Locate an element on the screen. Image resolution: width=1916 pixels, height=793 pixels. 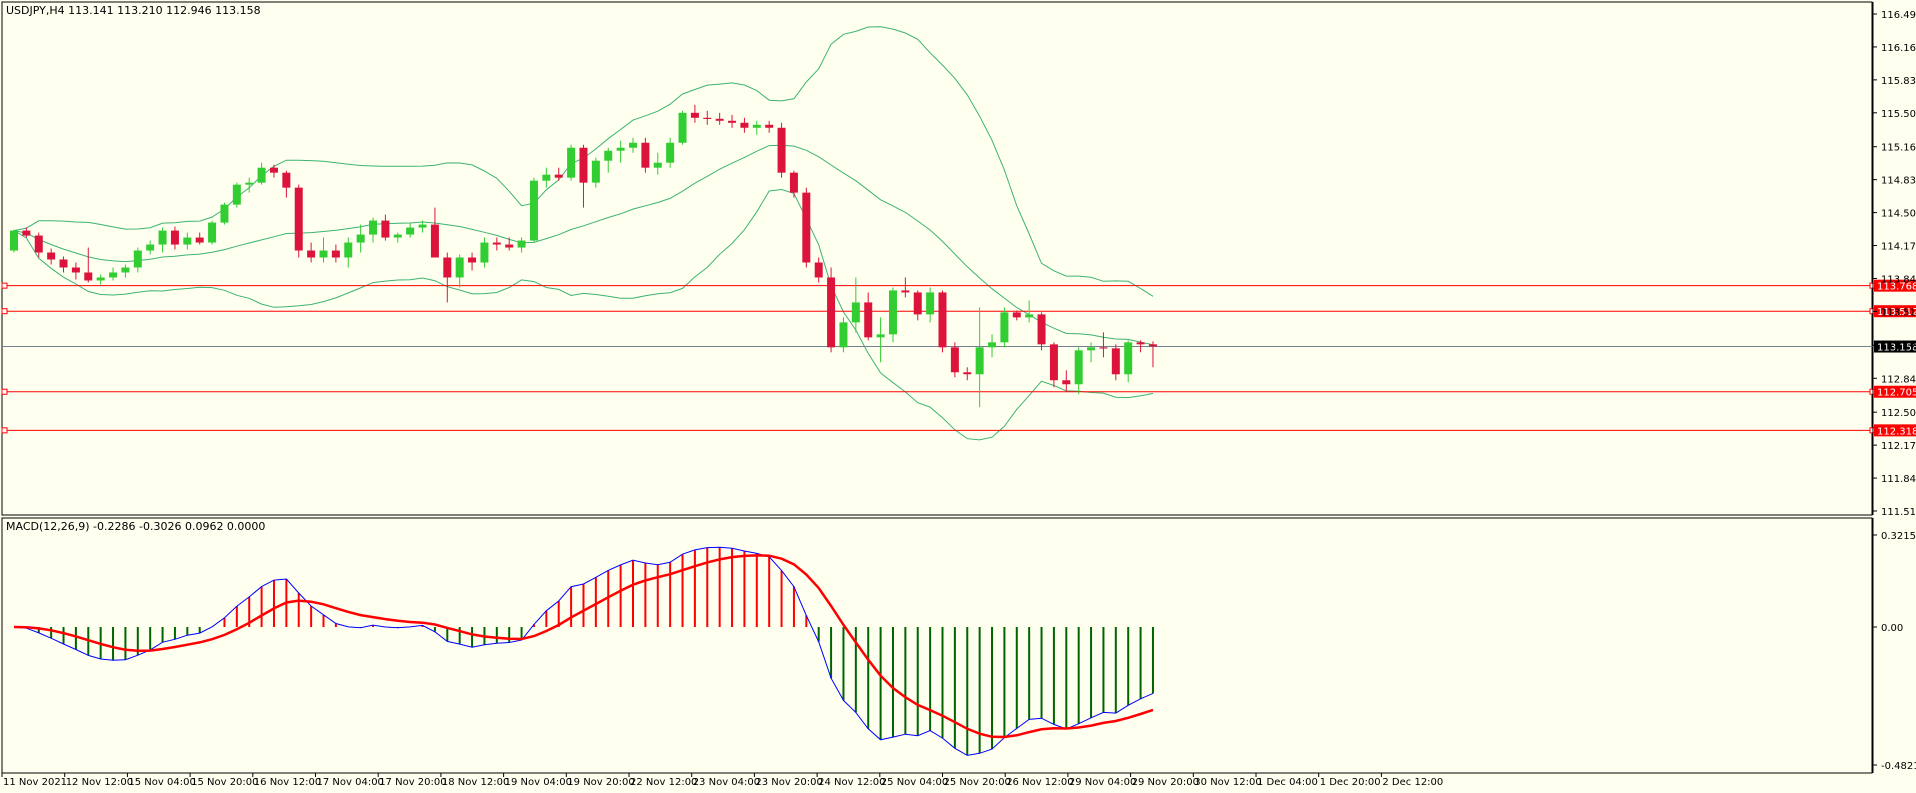
price-tick-label: 113.170 is located at coordinates (1898, 346).